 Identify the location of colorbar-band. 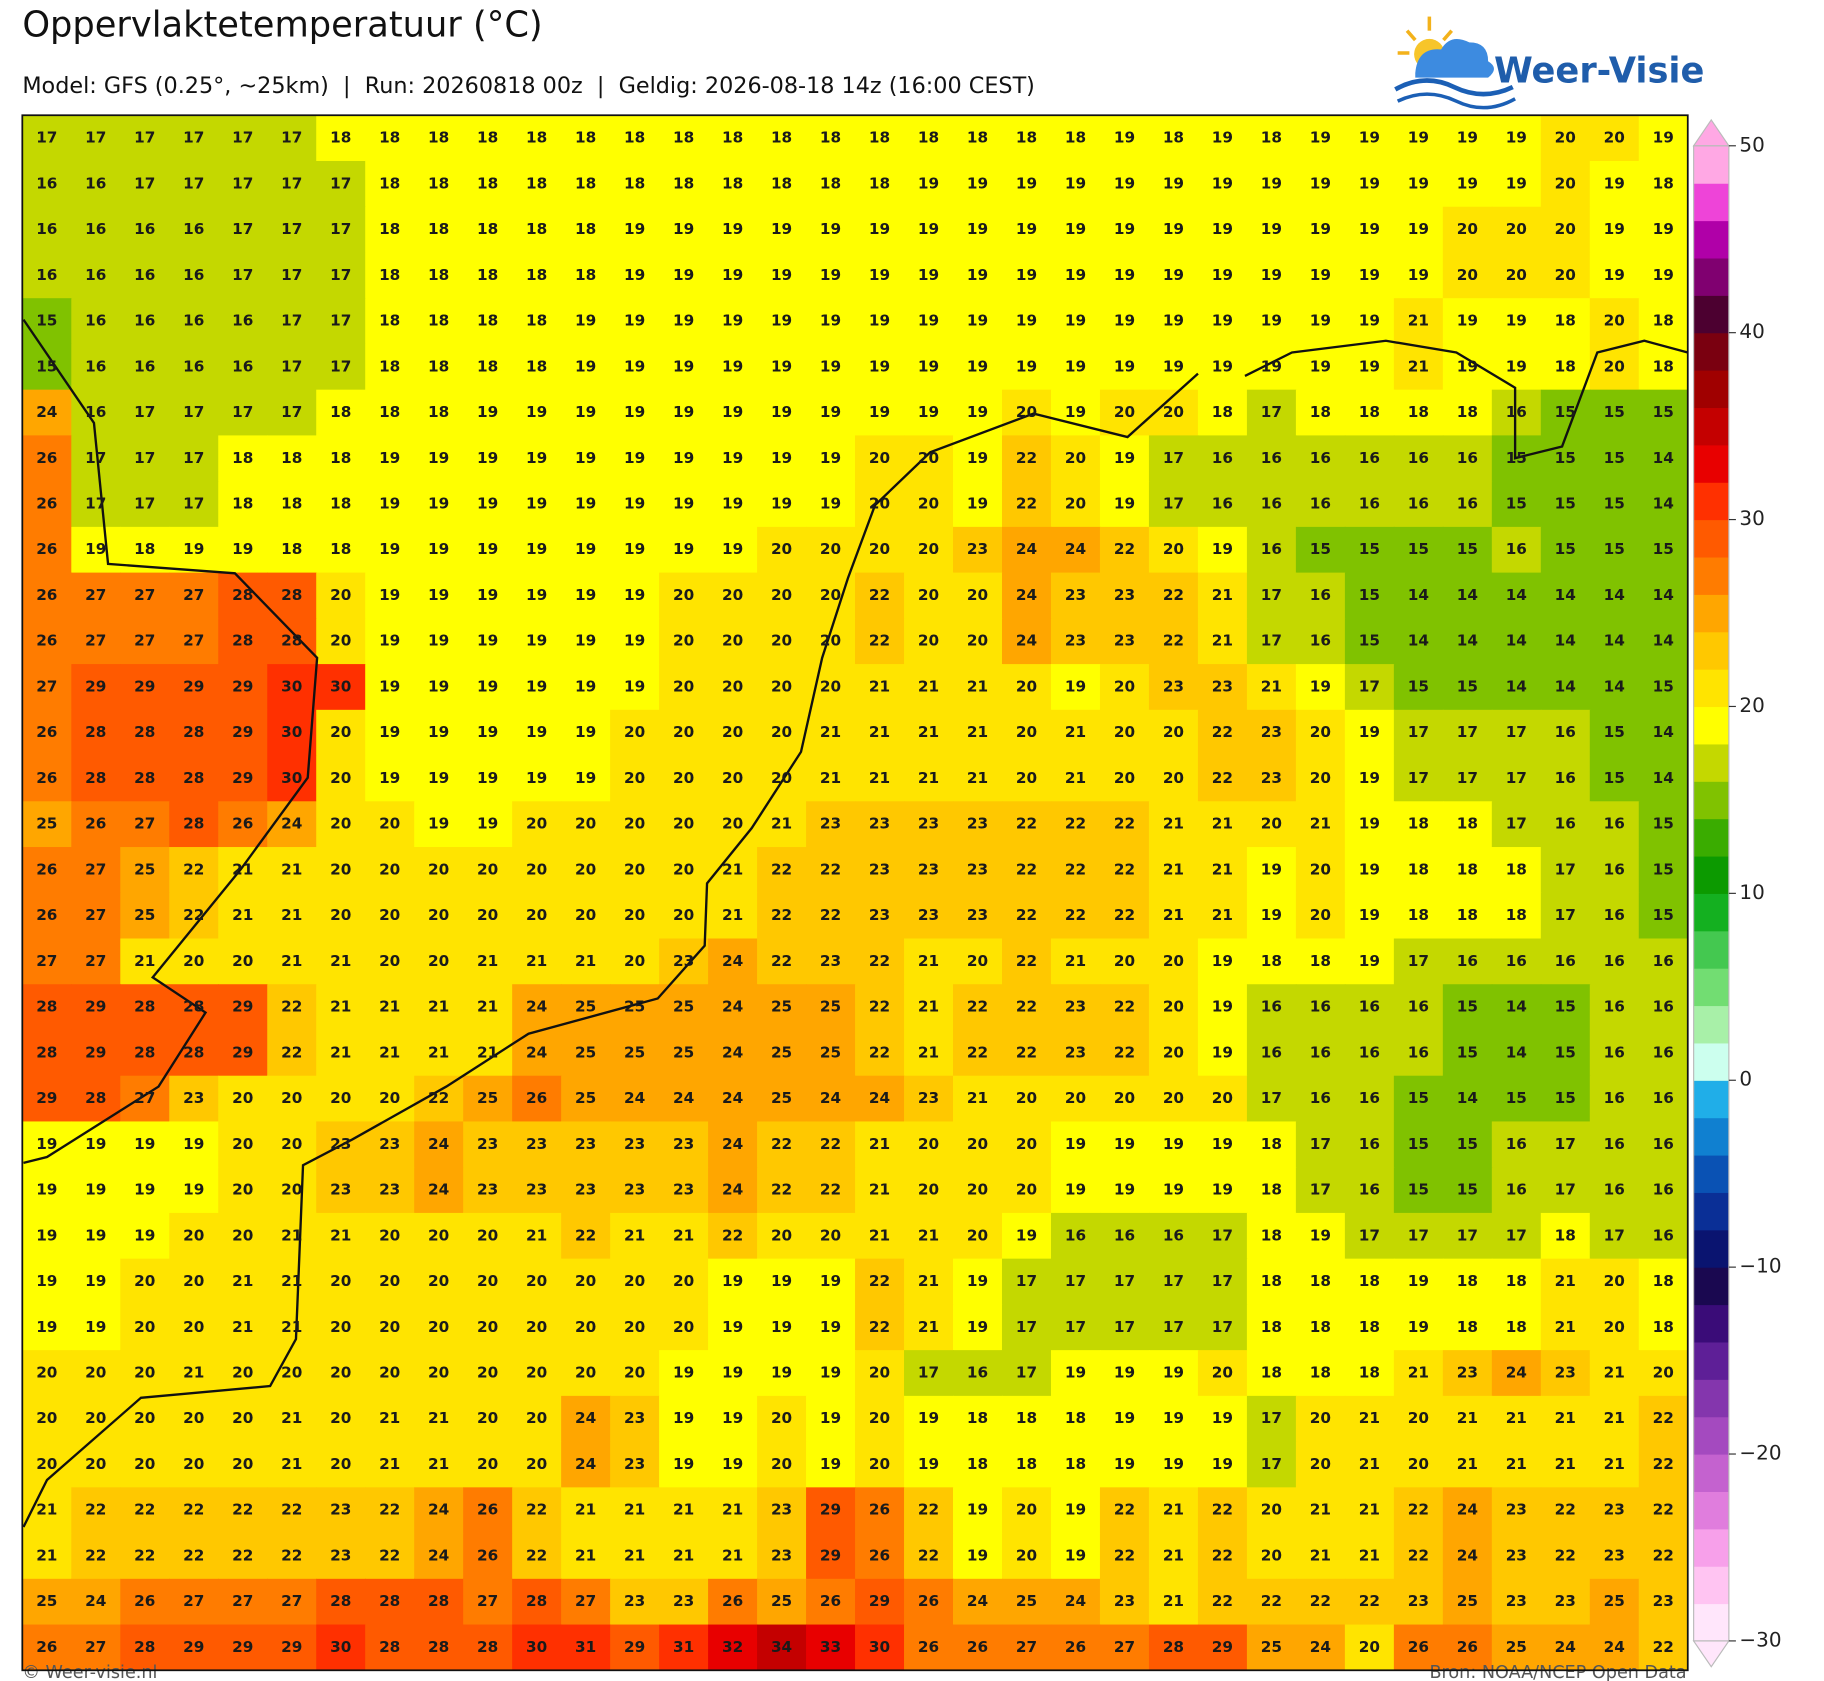
(1711, 1473).